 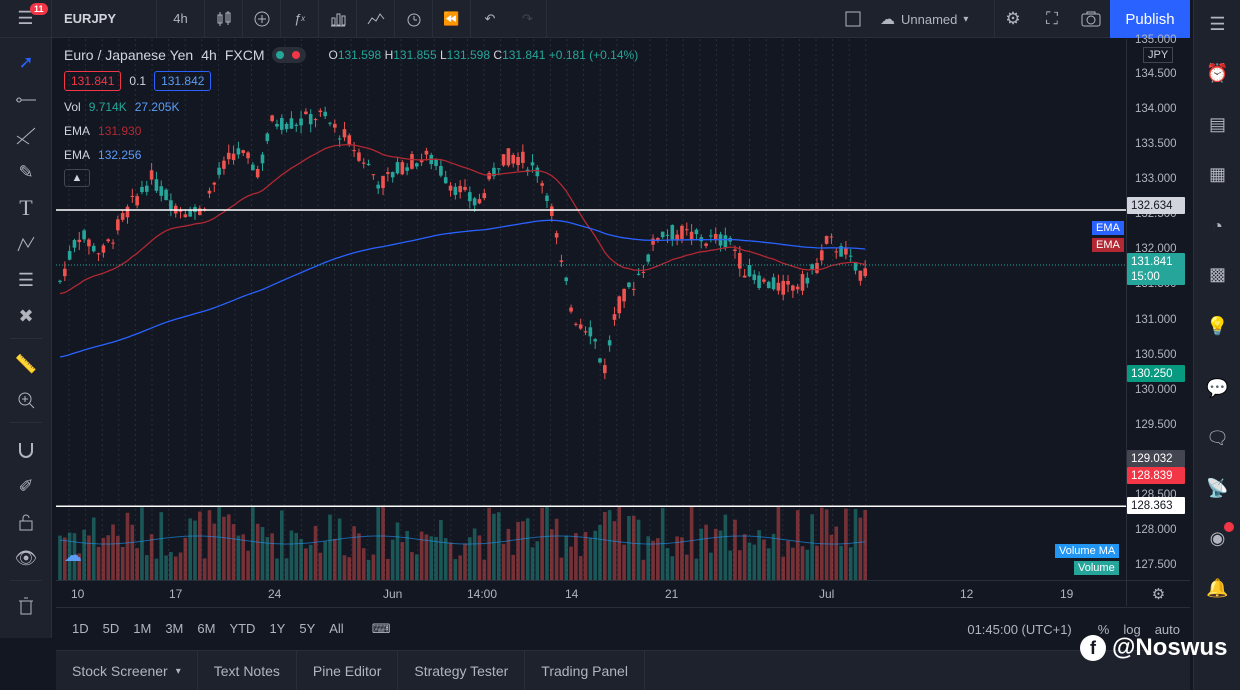 I want to click on log-toggle: log, so click(x=1132, y=629).